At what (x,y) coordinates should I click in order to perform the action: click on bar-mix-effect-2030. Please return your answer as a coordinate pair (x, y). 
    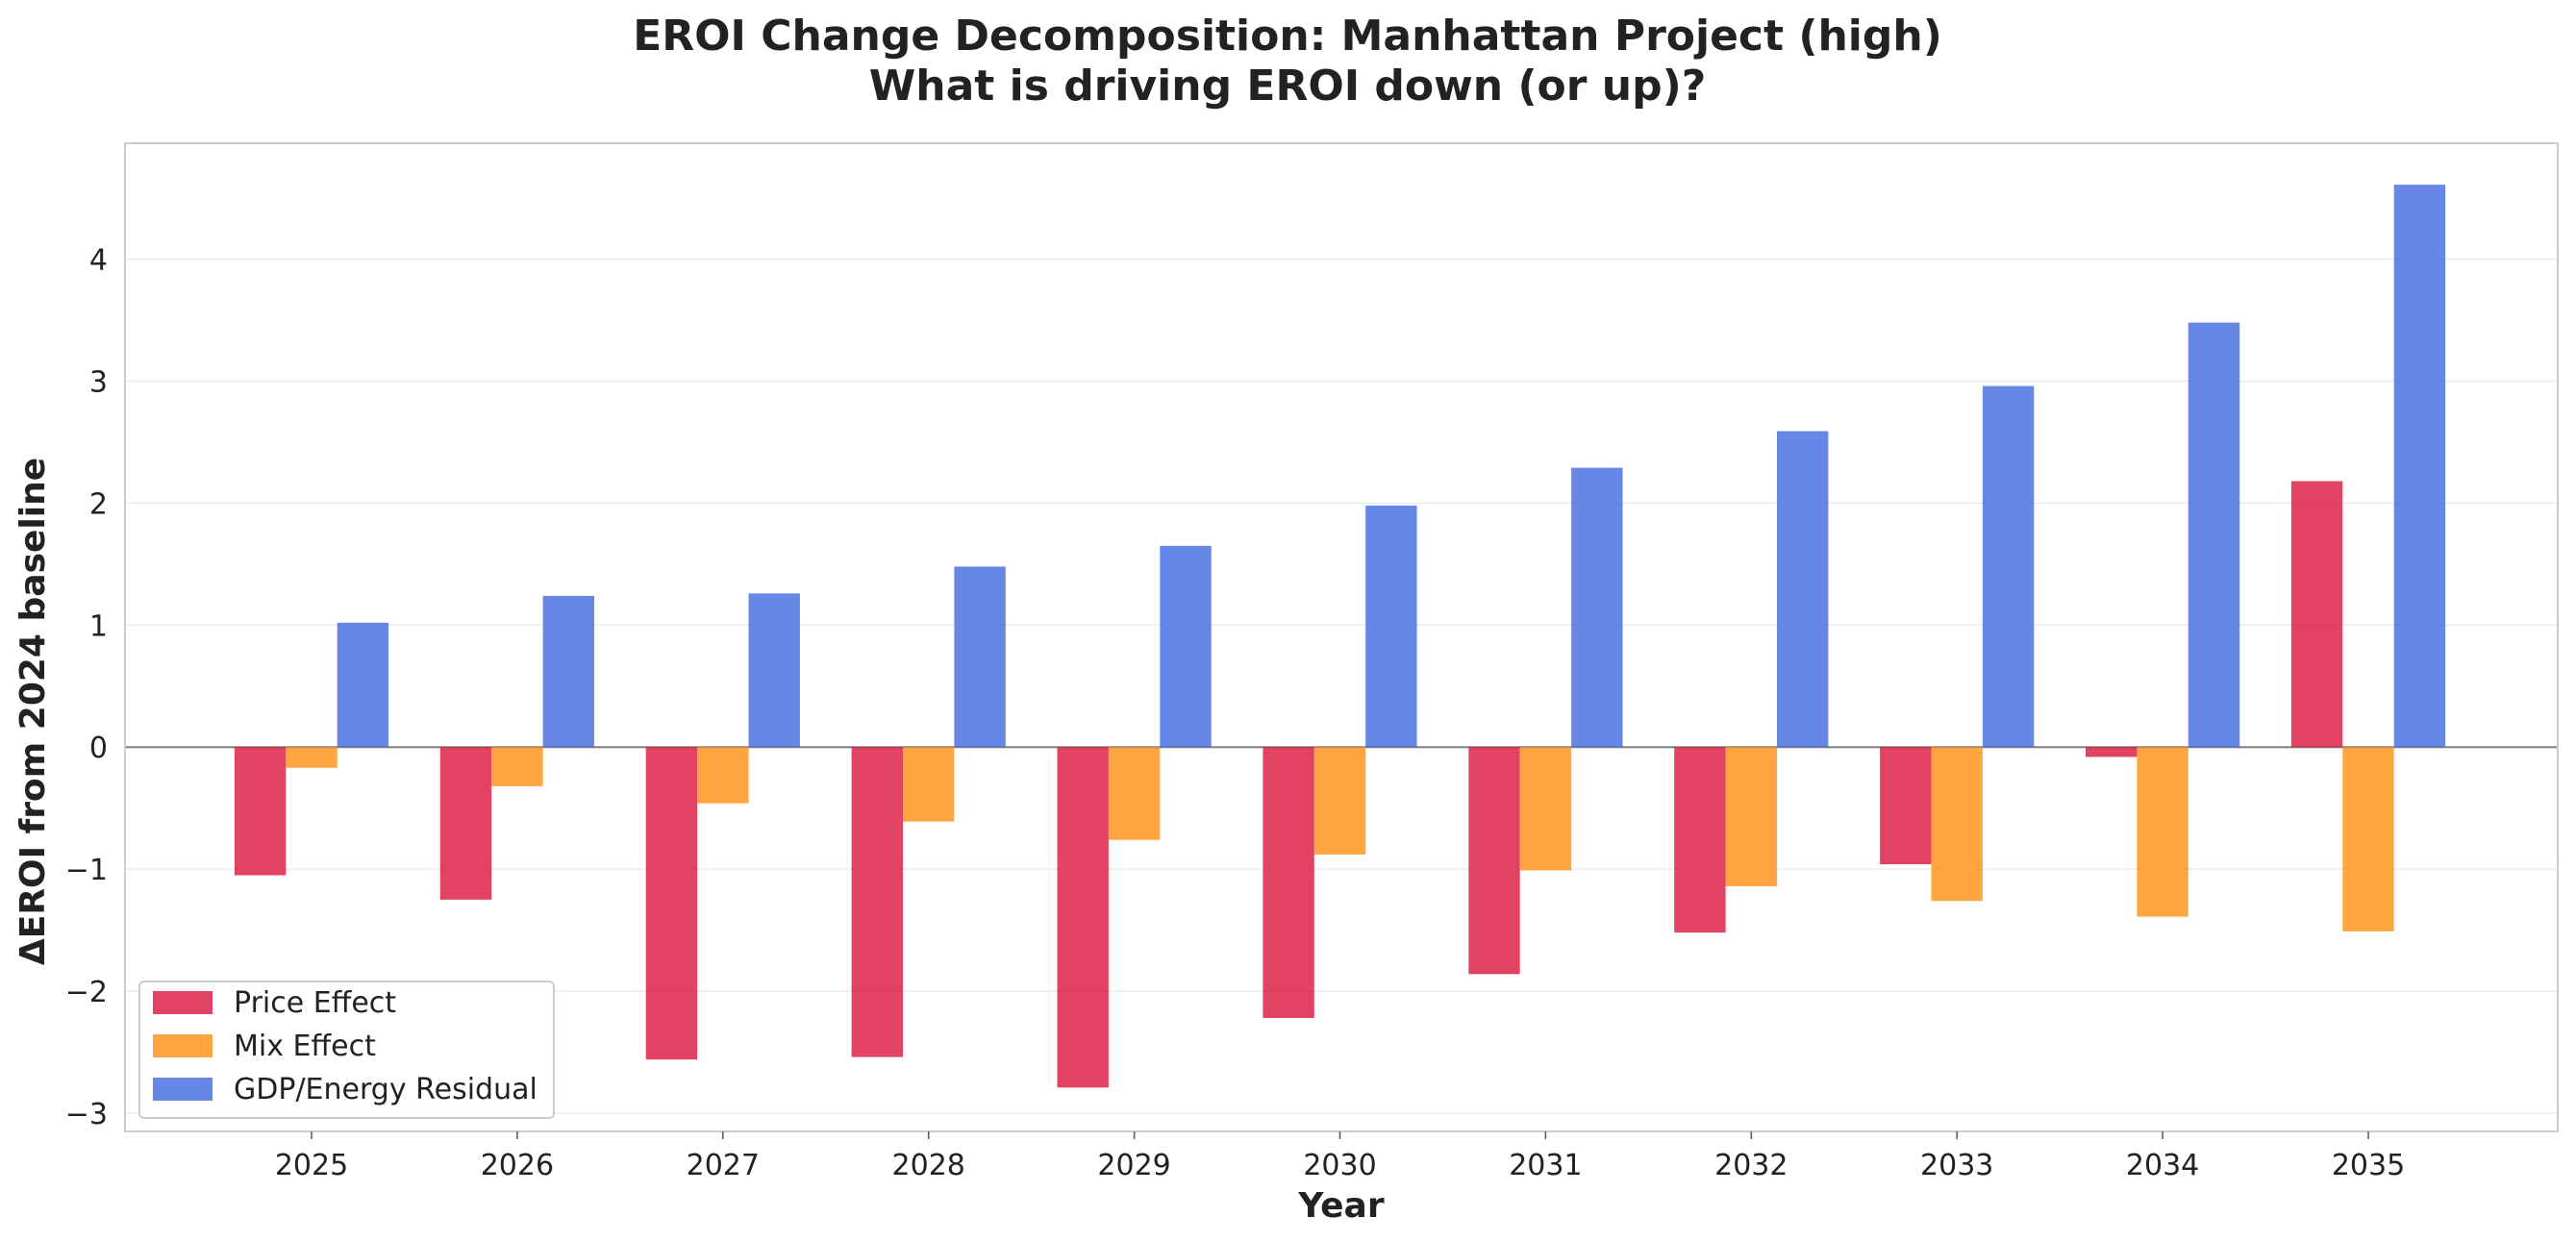
    Looking at the image, I should click on (1339, 801).